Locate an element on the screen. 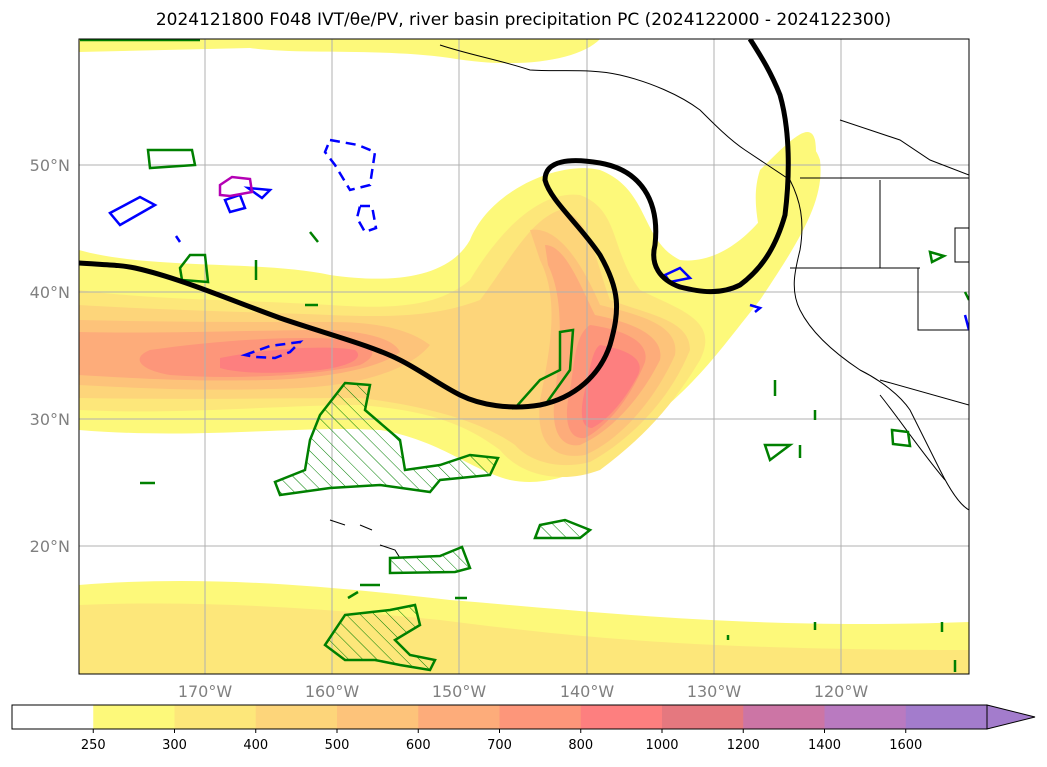  lat-label-40: 40°N is located at coordinates (50, 292).